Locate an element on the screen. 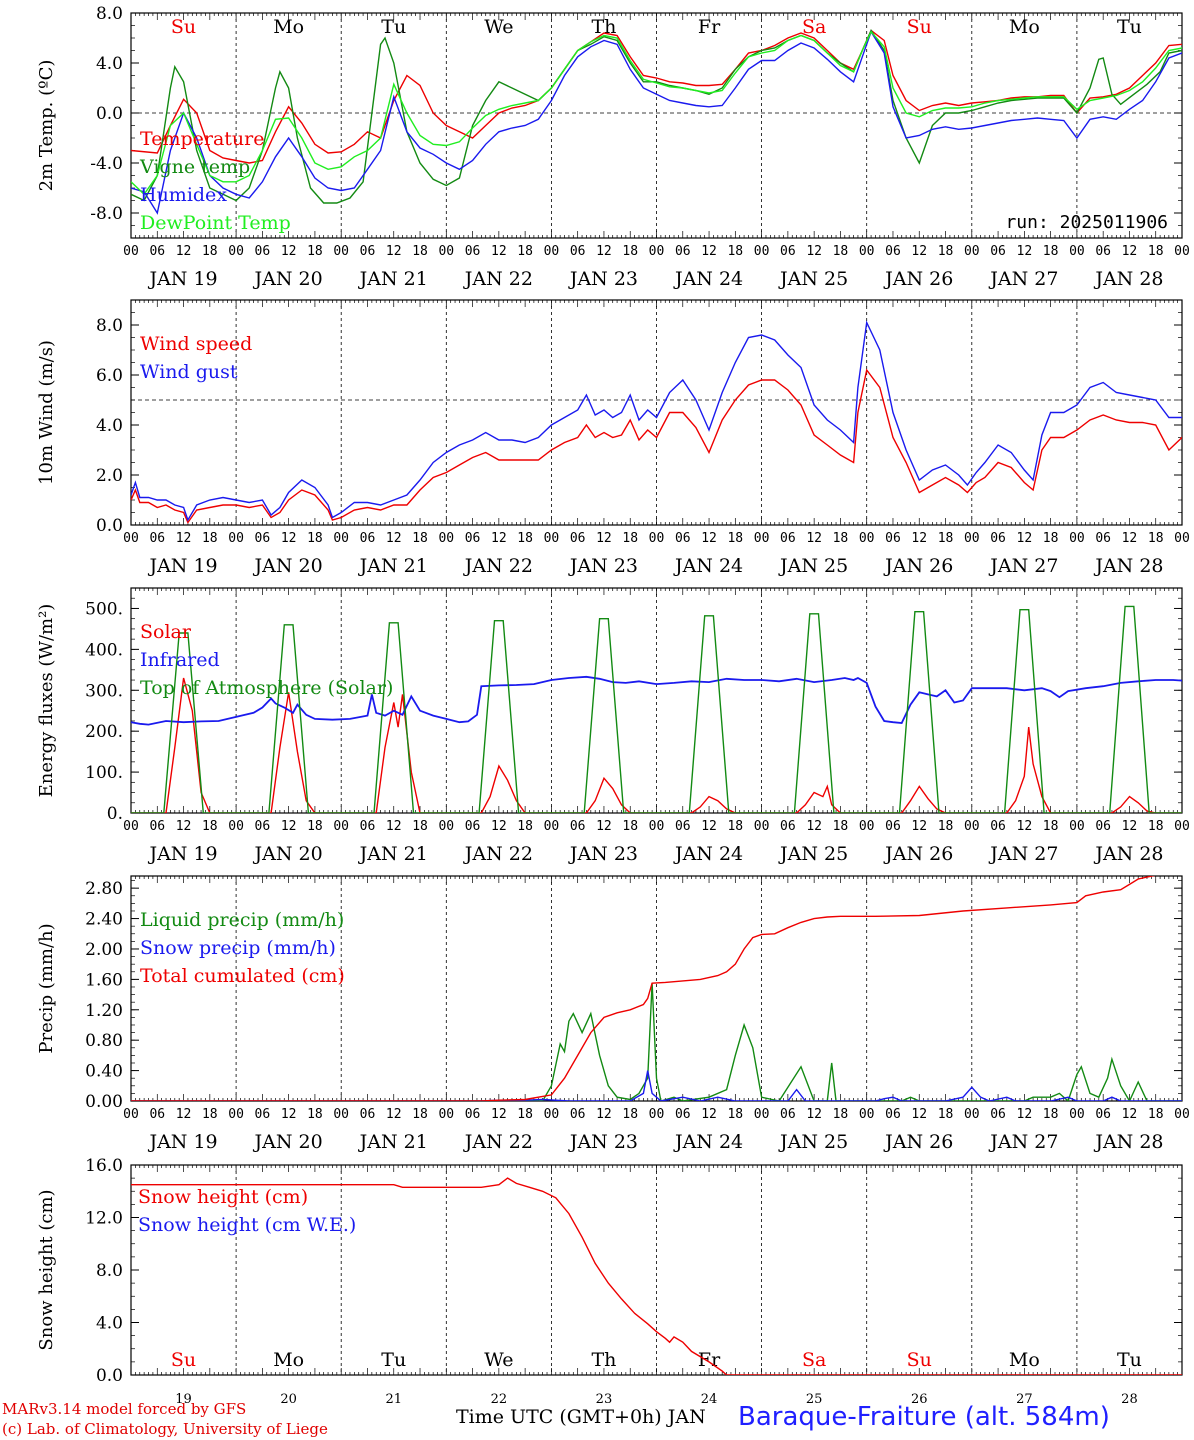  legend-entry: Vigne temp is located at coordinates (194, 167).